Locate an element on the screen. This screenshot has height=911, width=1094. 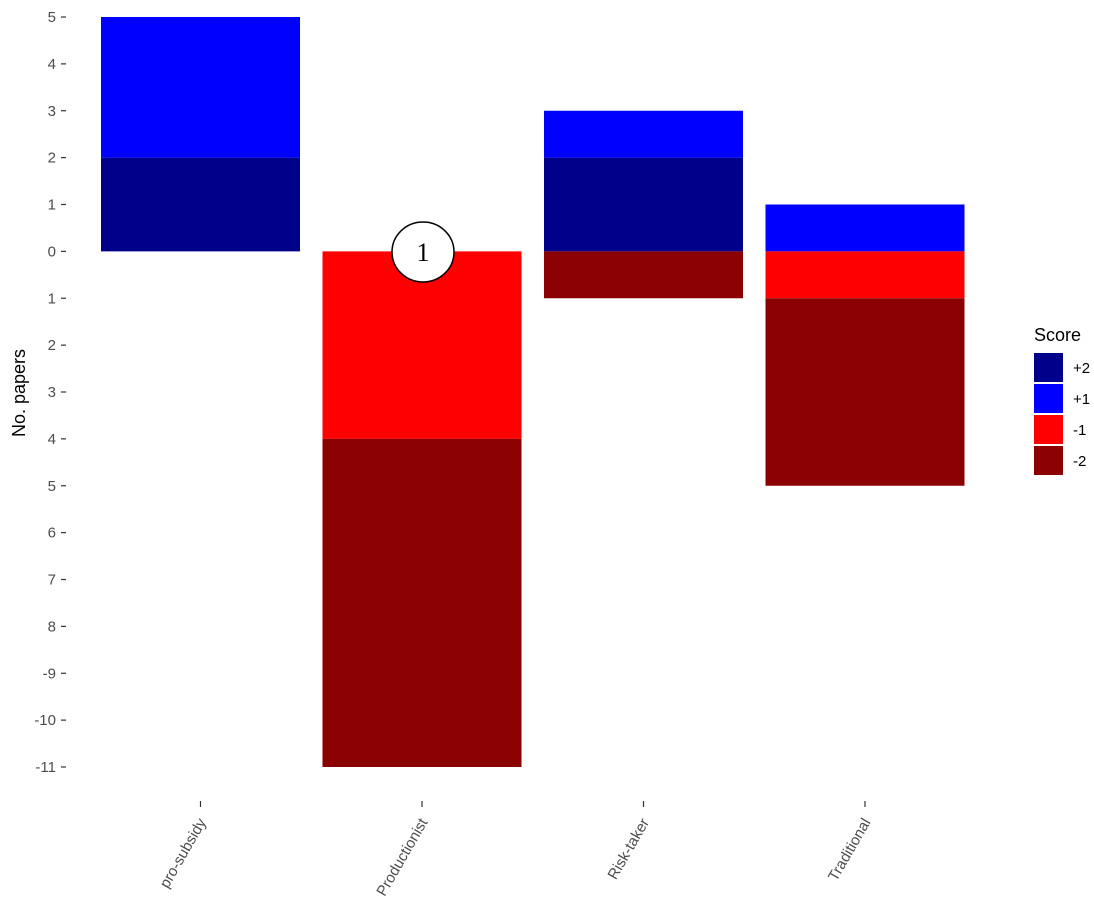
y-tick-label: -11 is located at coordinates (45, 767).